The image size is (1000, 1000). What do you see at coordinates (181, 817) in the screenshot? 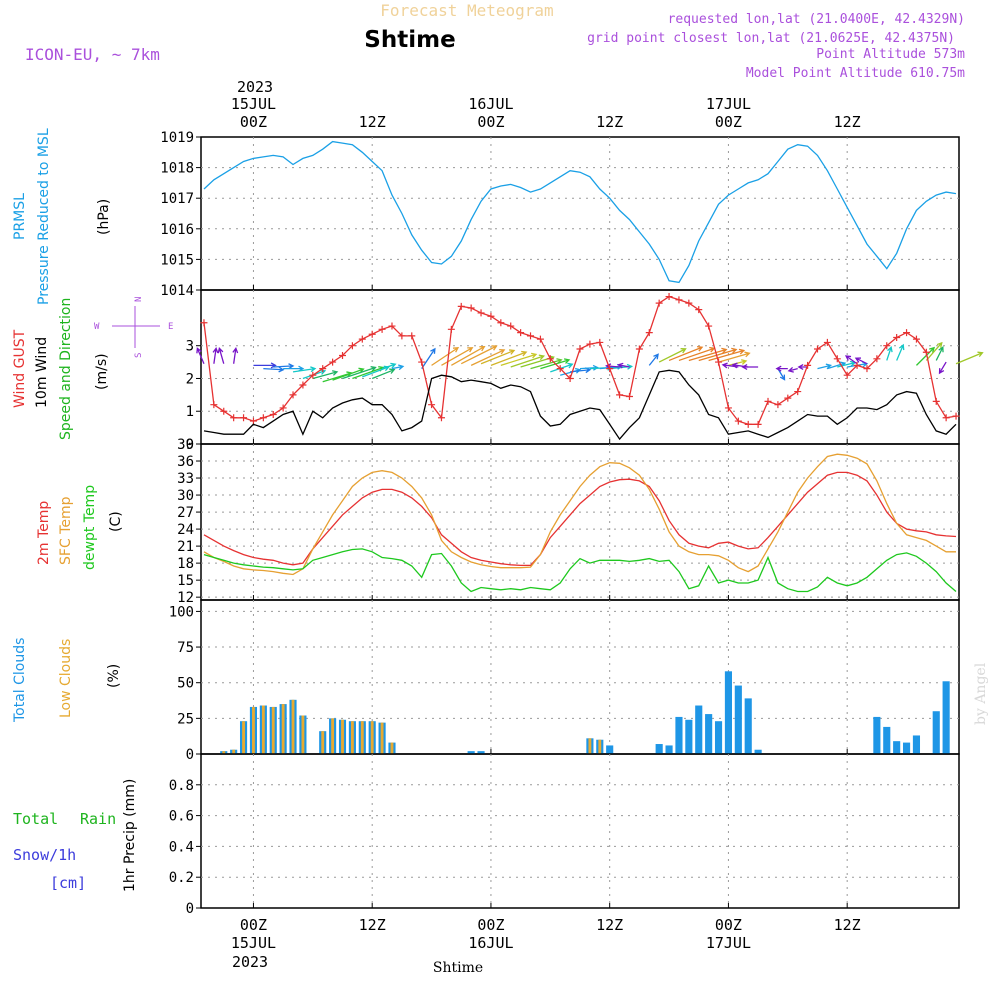
I see `y-tick-label: 0.6` at bounding box center [181, 817].